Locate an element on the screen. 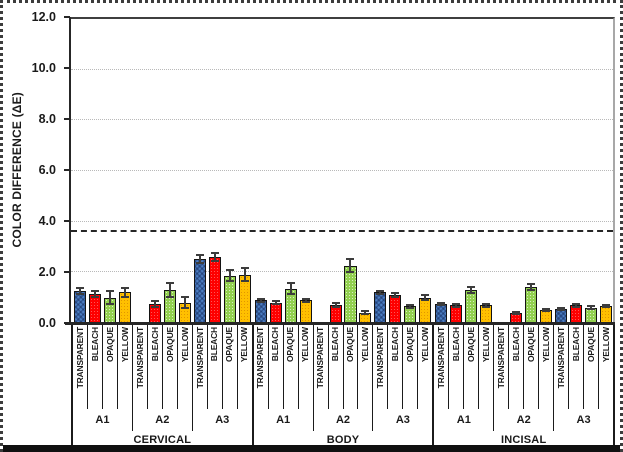 This screenshot has width=623, height=452. region-label: CERVICAL is located at coordinates (162, 439).